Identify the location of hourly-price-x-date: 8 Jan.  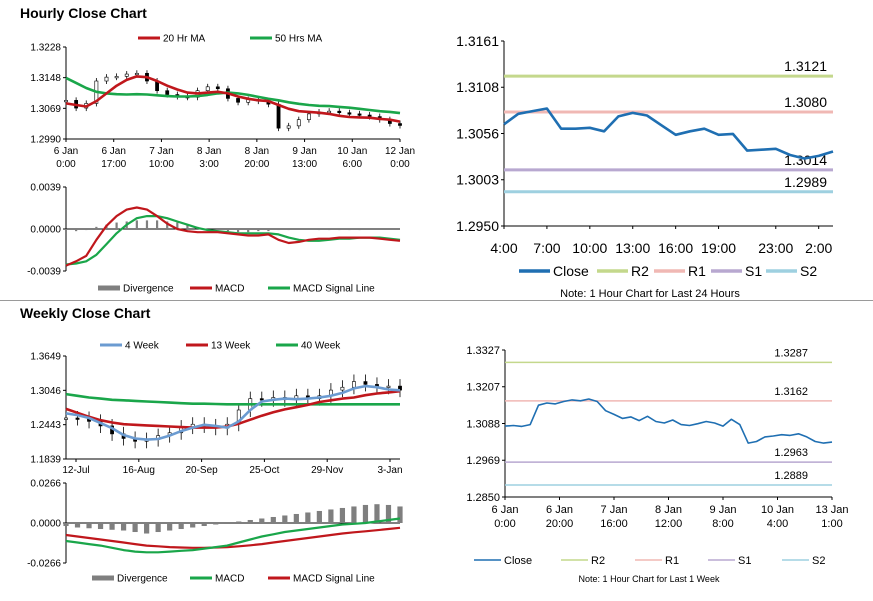
(257, 151).